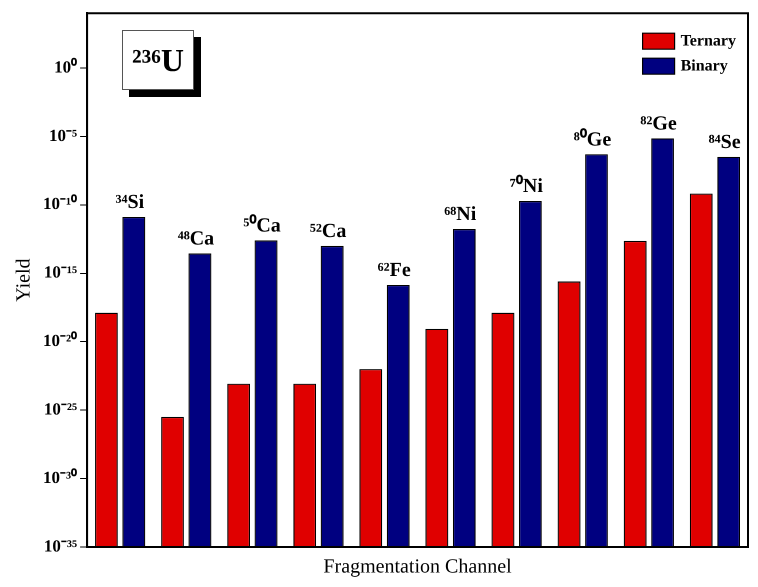 This screenshot has height=587, width=758. I want to click on x-tick-label: ⁸⁴Se, so click(724, 142).